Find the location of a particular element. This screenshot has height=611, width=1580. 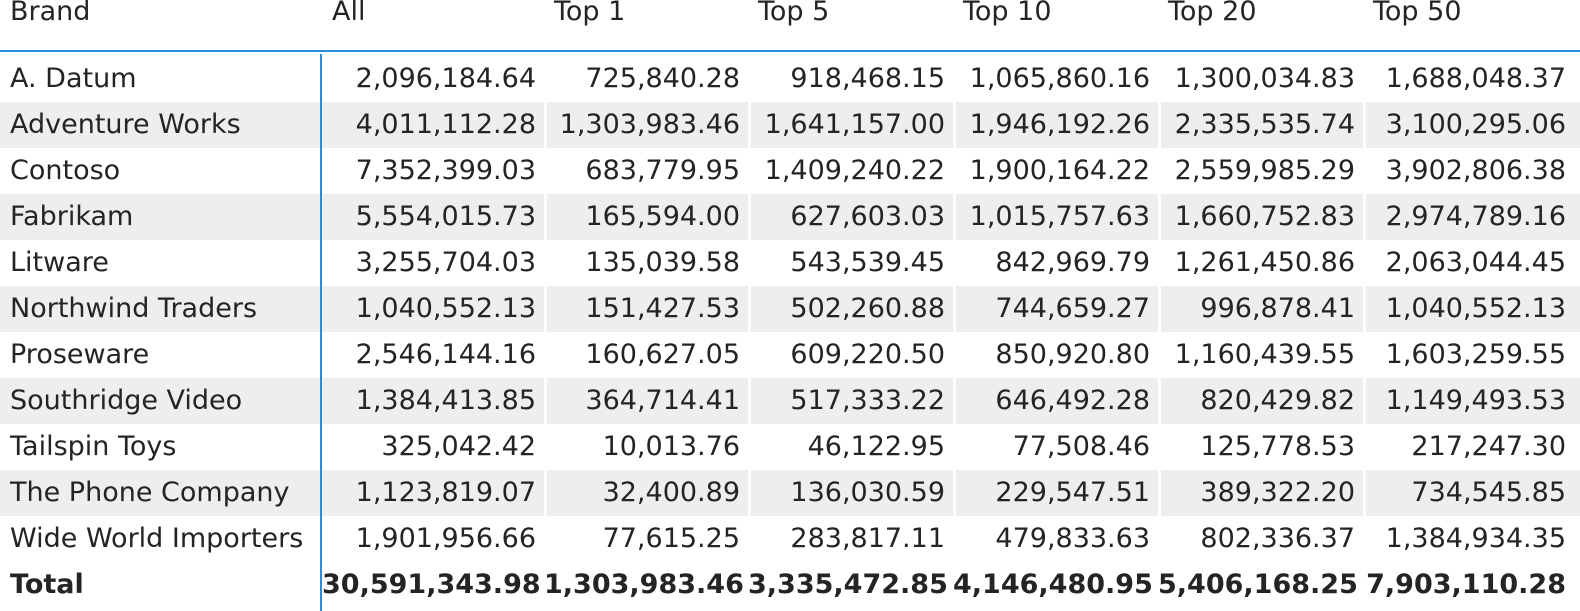

column-header-top-20: Top 20 is located at coordinates (1212, 13).